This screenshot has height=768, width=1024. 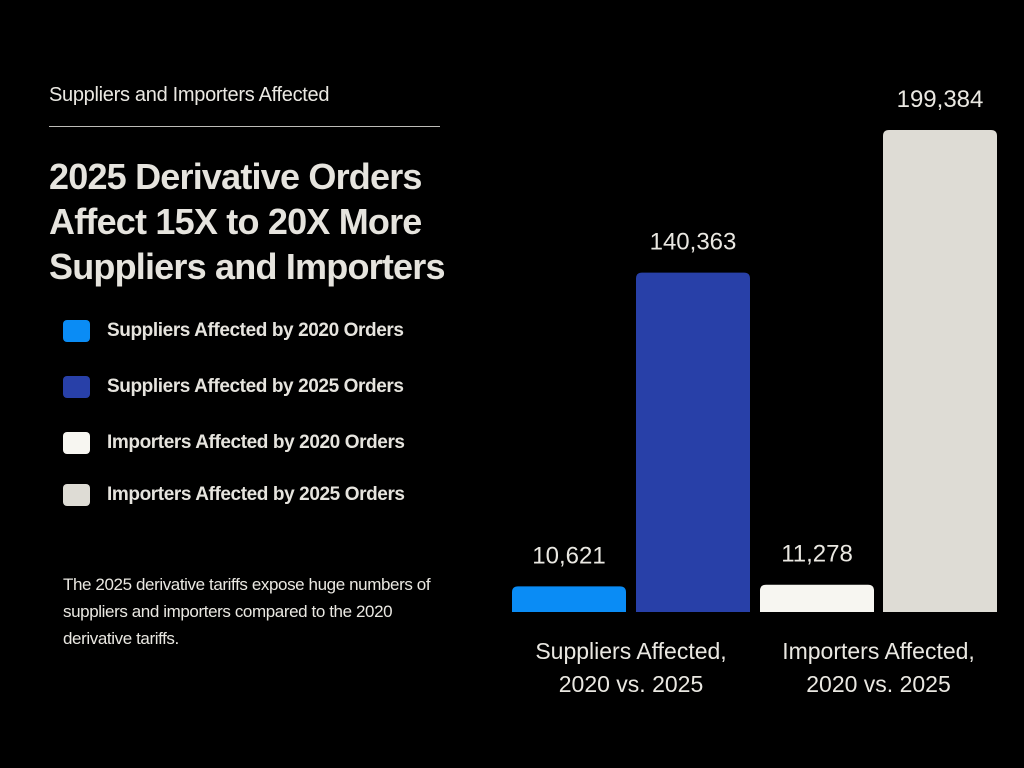 I want to click on data-label-importers-affected-by-2025-orders: 199,384, so click(x=940, y=99).